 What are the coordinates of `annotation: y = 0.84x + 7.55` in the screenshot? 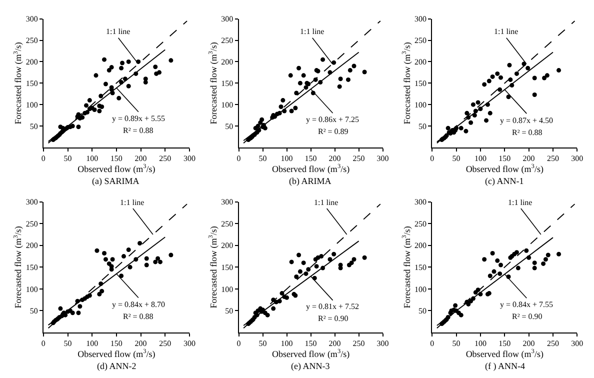 It's located at (527, 304).